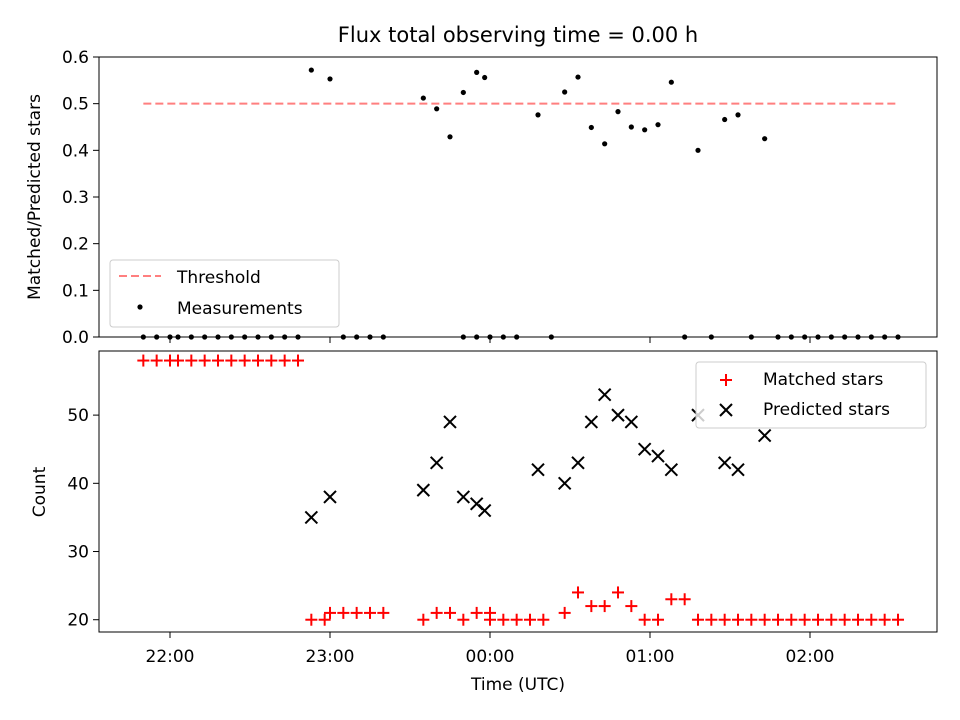 Image resolution: width=960 pixels, height=720 pixels. I want to click on top-y-axis-label: Matched/Predicted stars, so click(35, 197).